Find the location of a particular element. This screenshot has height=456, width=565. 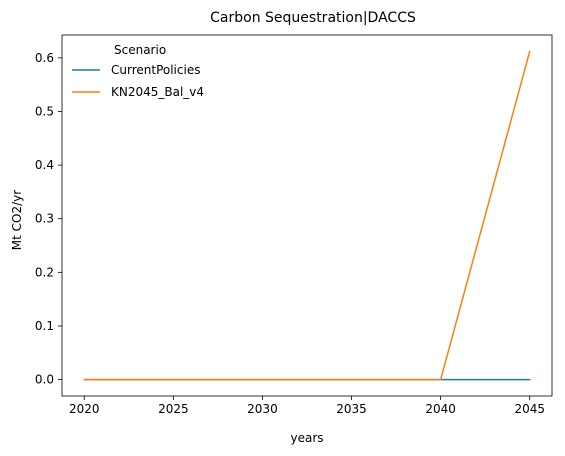

y-tick-label-0.2: 0.2 is located at coordinates (44, 272).